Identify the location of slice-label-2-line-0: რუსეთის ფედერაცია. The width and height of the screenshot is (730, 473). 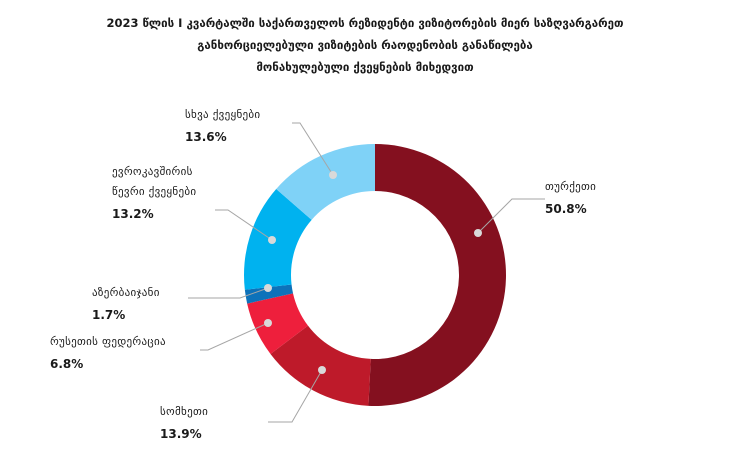
(108, 341).